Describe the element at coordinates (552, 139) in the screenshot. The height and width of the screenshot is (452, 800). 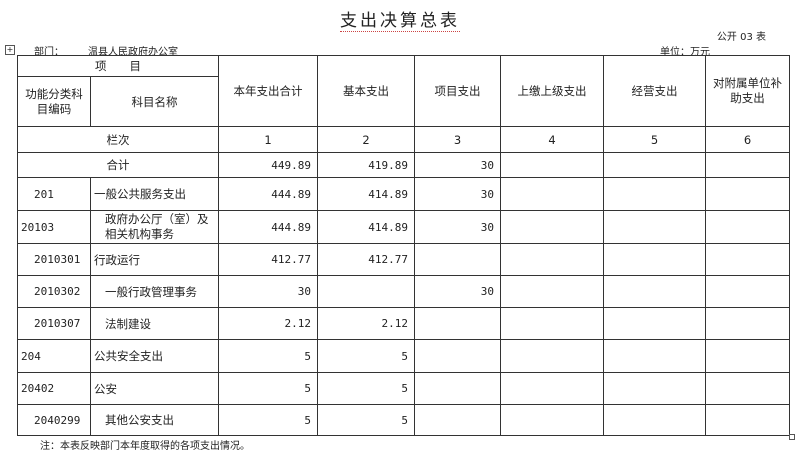
I see `column-index: 4` at that location.